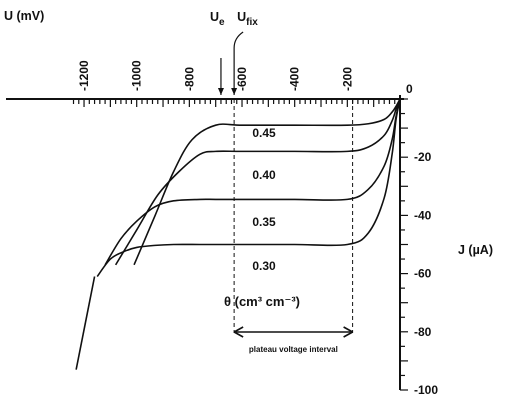 The width and height of the screenshot is (505, 403). Describe the element at coordinates (84, 75) in the screenshot. I see `x-tick-label: -1200` at that location.